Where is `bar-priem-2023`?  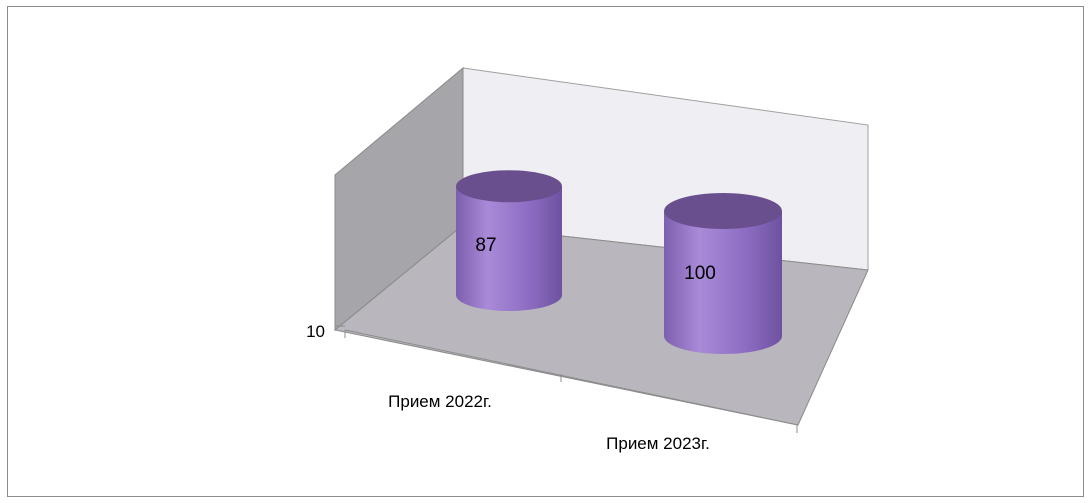 bar-priem-2023 is located at coordinates (723, 273).